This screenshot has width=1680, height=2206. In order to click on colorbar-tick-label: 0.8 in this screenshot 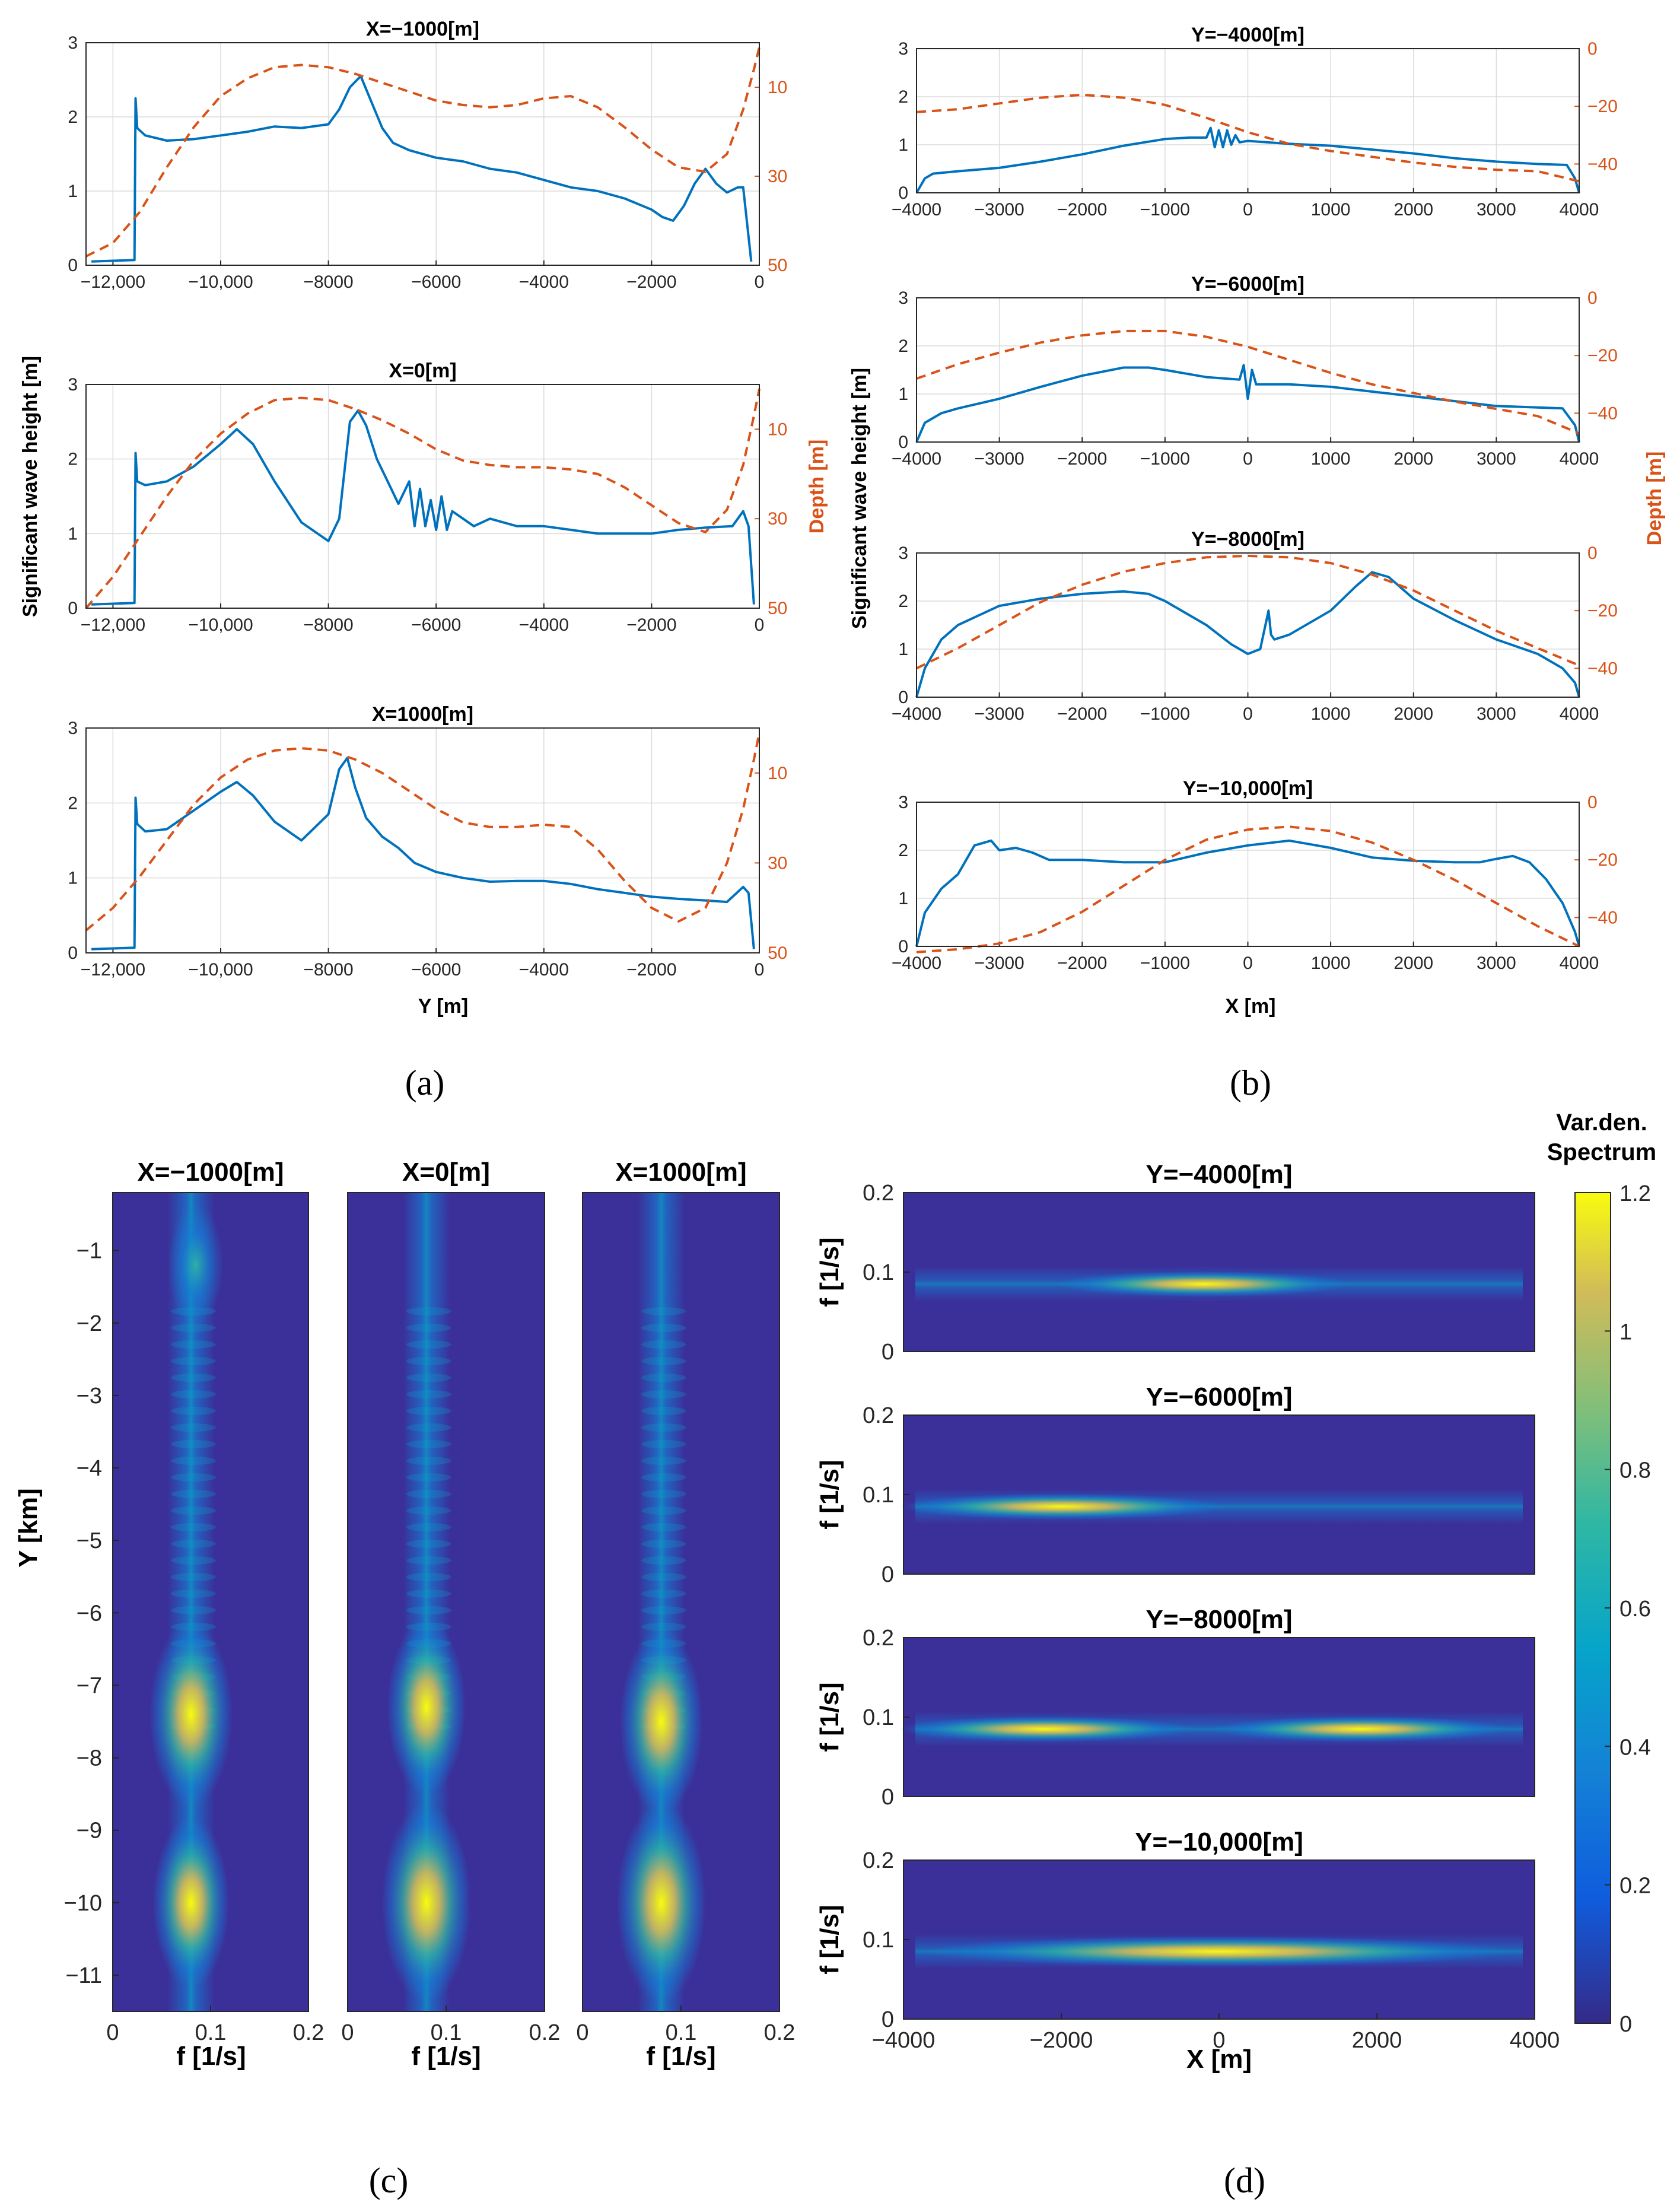, I will do `click(1635, 1470)`.